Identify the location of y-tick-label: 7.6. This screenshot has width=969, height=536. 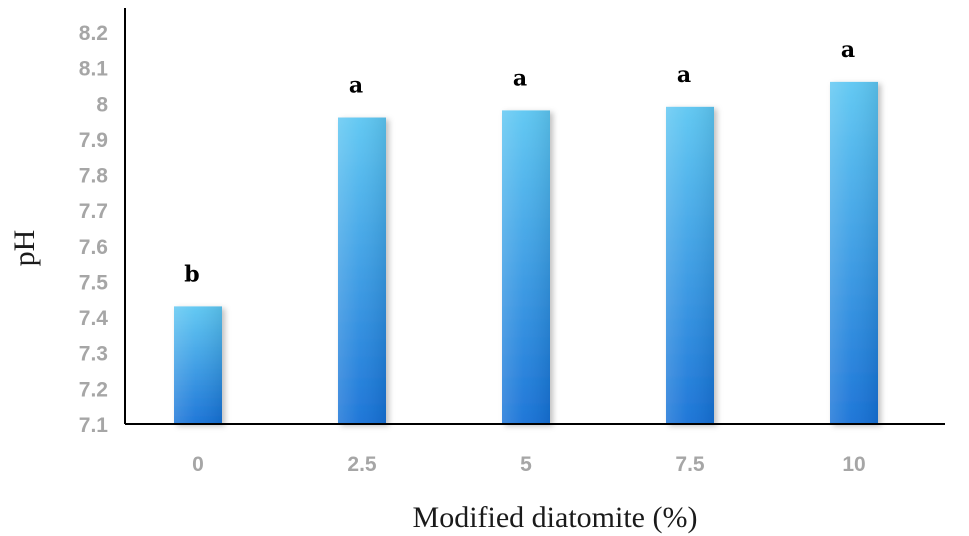
(93, 247).